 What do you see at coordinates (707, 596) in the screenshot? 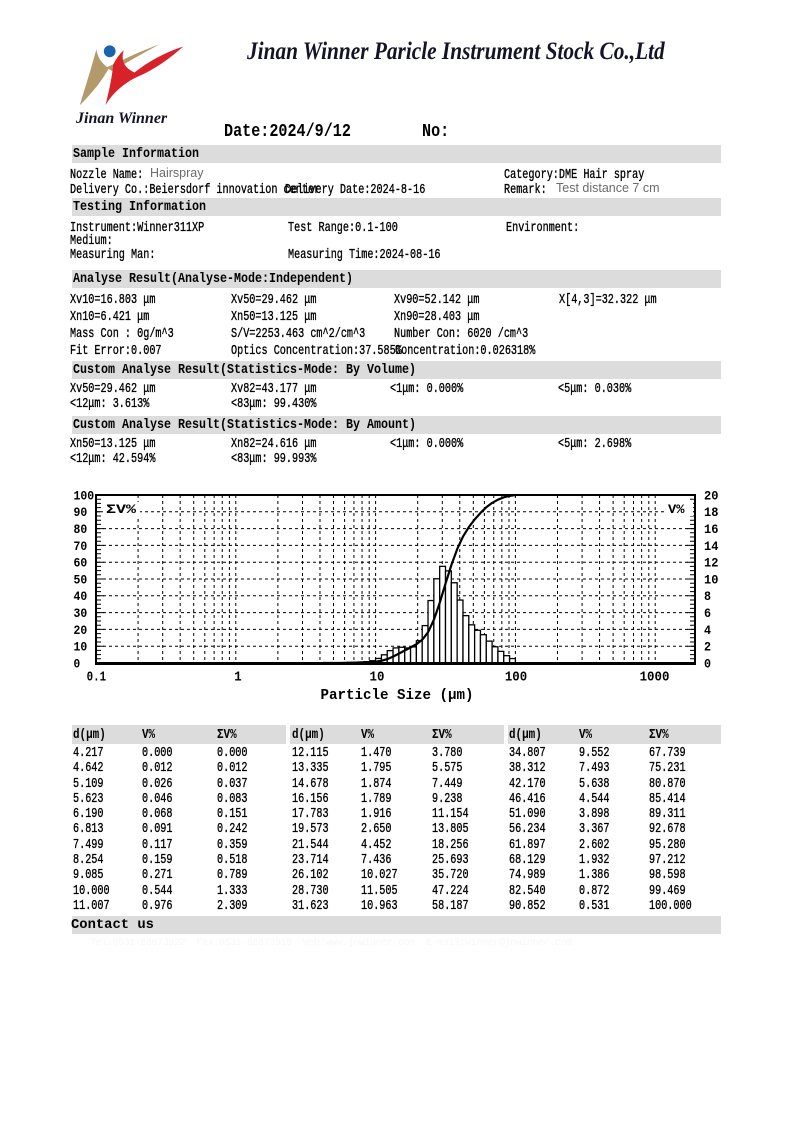
I see `svg-text: 8` at bounding box center [707, 596].